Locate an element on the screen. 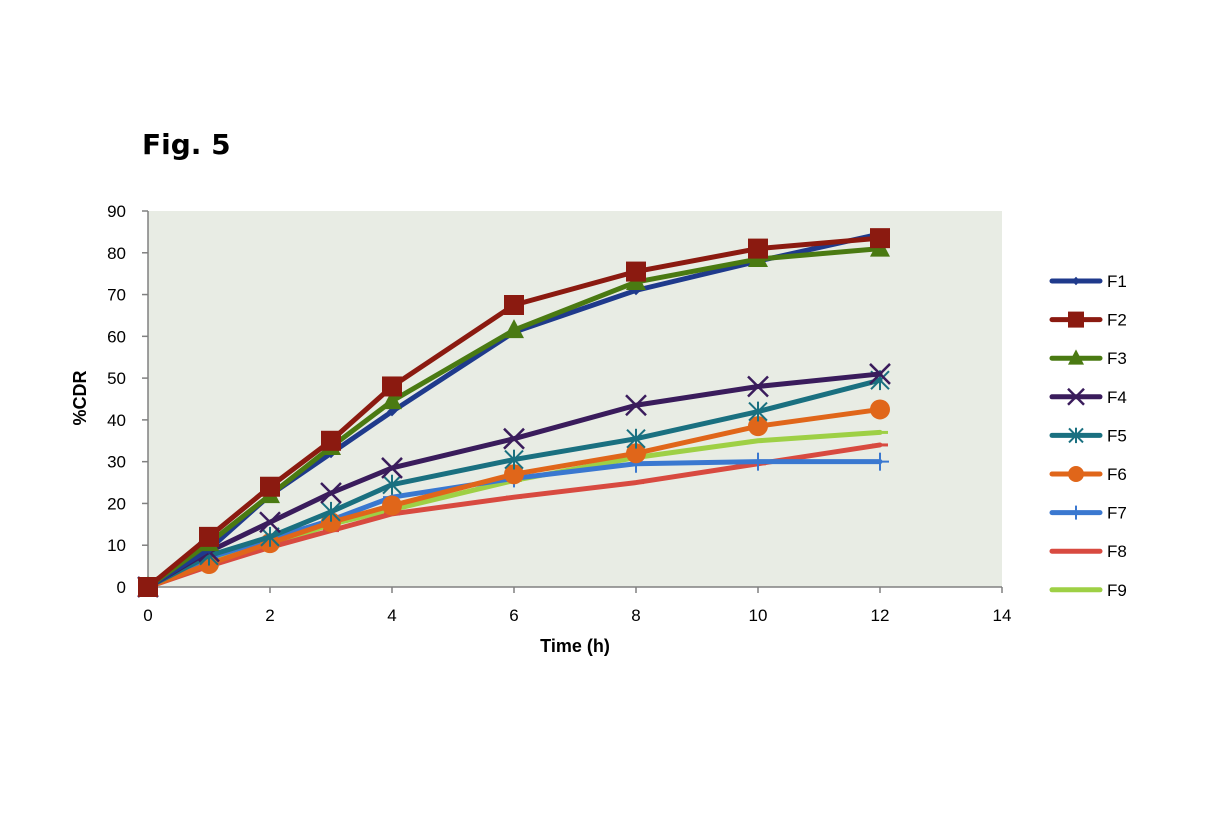  y-tick-label: 80 is located at coordinates (116, 253).